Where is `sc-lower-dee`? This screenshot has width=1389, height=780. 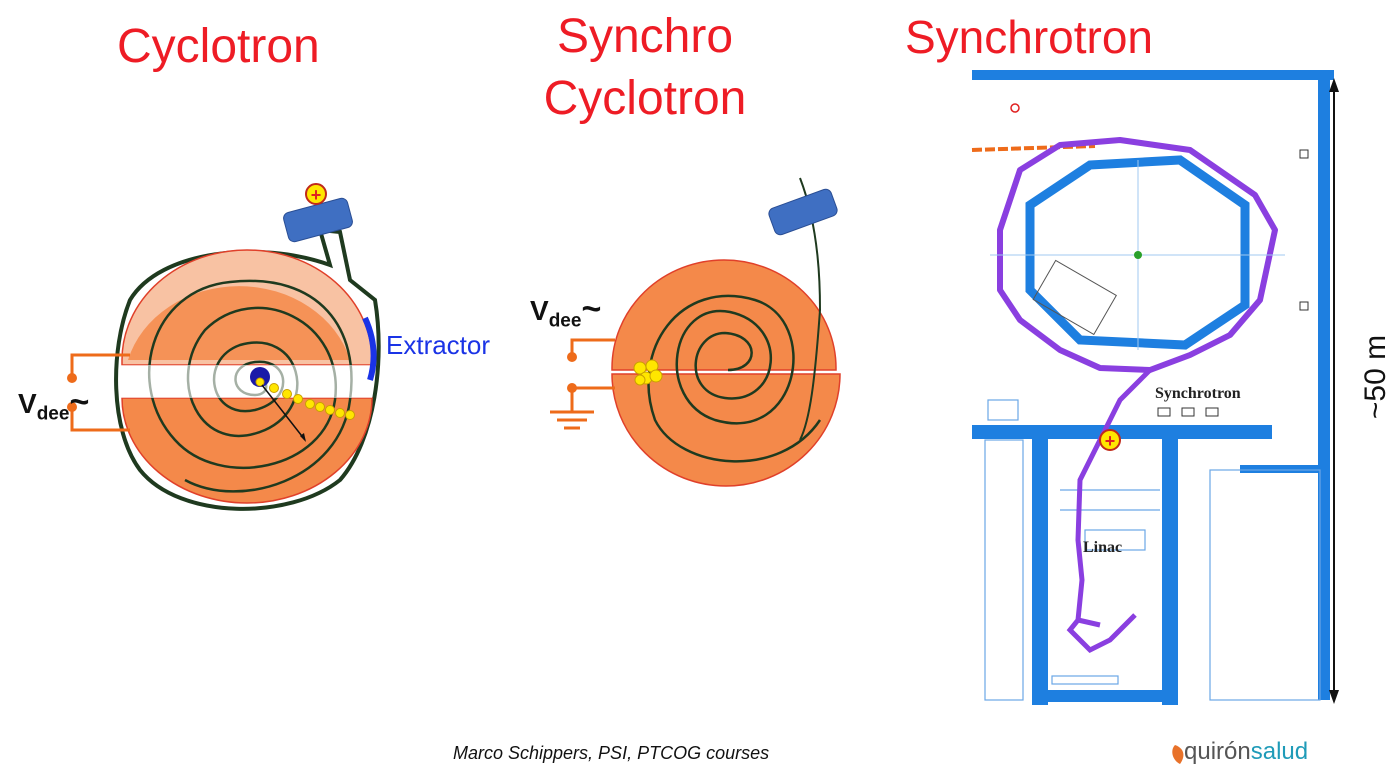
sc-lower-dee is located at coordinates (726, 430).